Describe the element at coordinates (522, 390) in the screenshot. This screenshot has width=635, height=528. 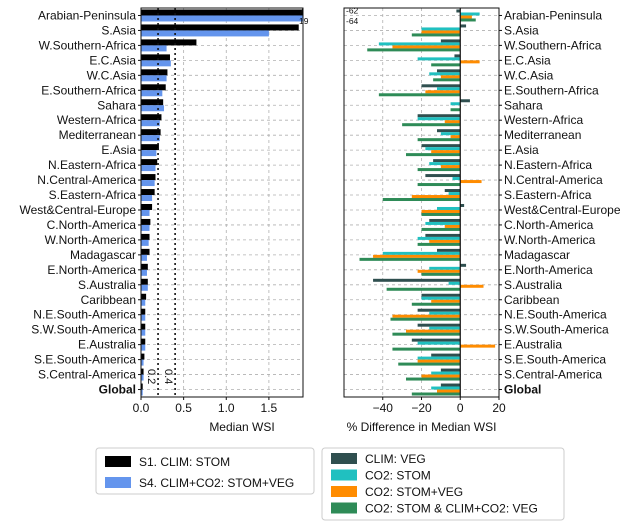
I see `right-category-label-global: Global` at that location.